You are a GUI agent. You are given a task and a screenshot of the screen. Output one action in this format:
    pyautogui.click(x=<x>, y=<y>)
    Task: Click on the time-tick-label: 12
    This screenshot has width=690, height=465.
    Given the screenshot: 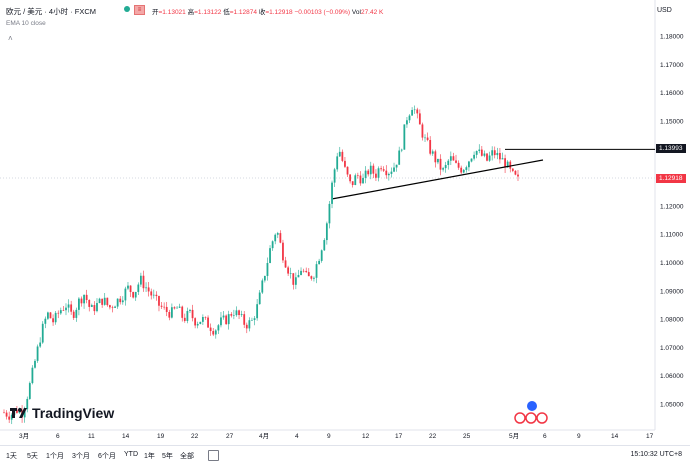 What is the action you would take?
    pyautogui.click(x=366, y=436)
    